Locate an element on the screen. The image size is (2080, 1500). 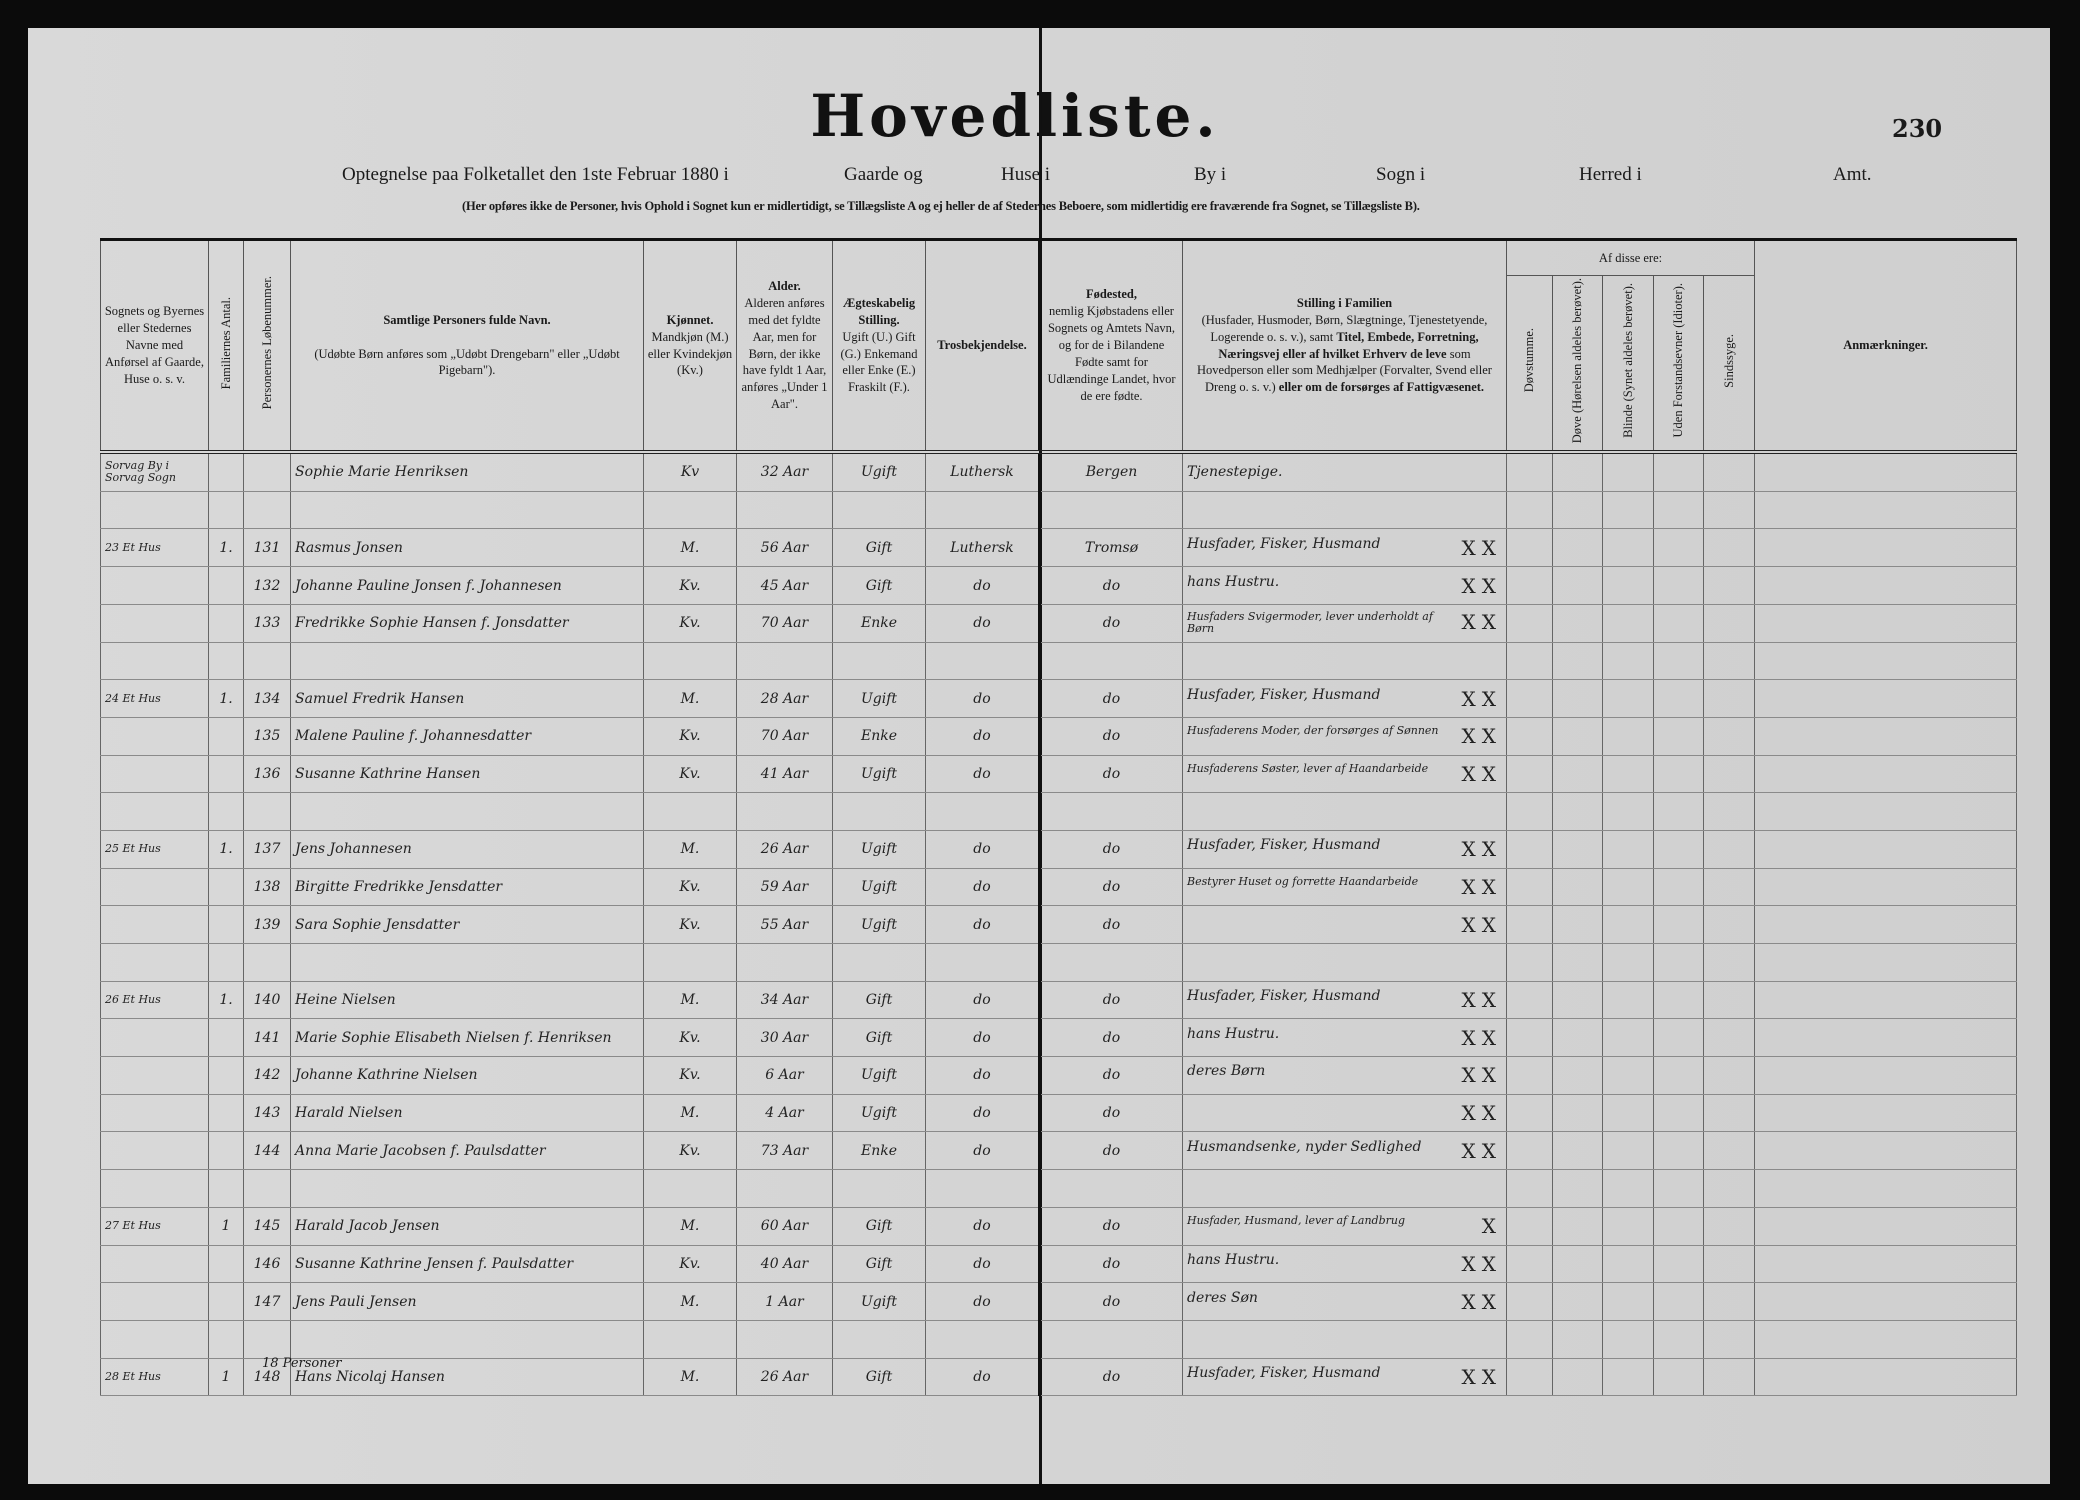
cell-name: Malene Pauline f. Johannesdatter is located at coordinates (467, 736).